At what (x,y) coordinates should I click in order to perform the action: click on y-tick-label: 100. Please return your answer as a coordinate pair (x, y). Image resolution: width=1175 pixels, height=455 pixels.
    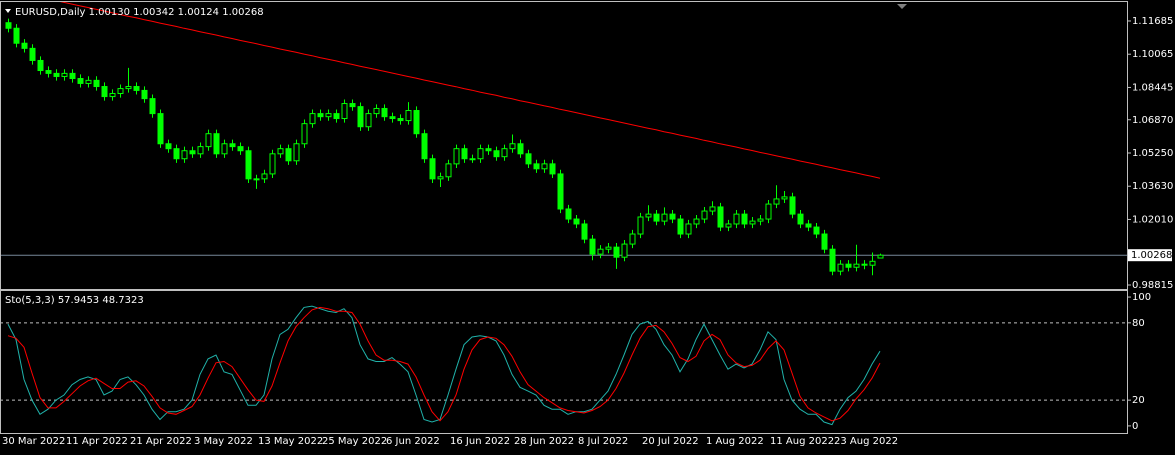
    Looking at the image, I should click on (1141, 297).